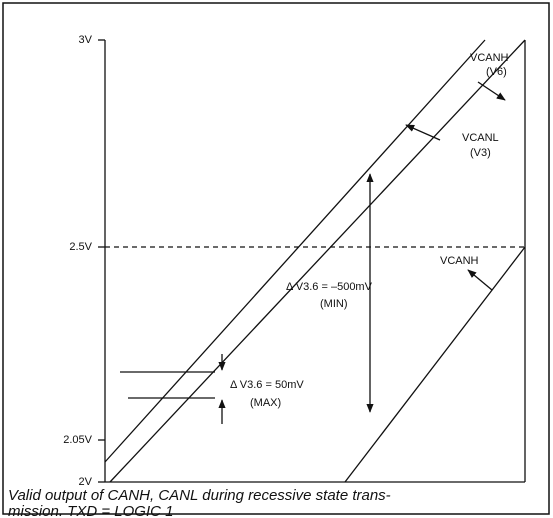 The image size is (553, 518). I want to click on annotation: Δ V3.6 = –500mV, so click(329, 287).